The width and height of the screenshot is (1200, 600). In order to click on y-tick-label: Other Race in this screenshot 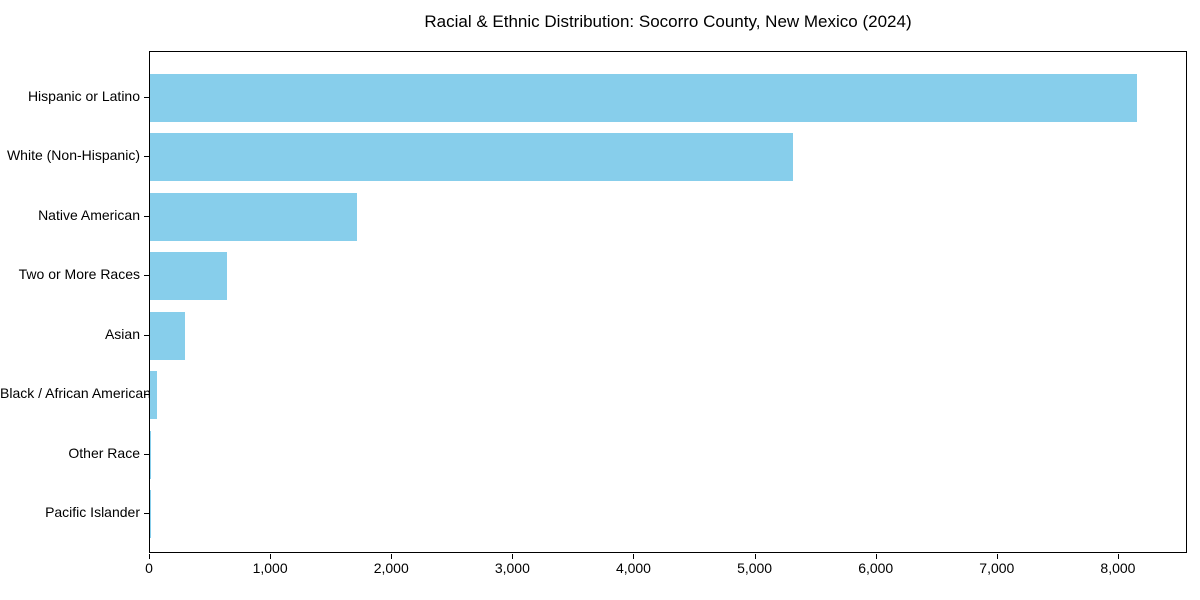, I will do `click(104, 452)`.